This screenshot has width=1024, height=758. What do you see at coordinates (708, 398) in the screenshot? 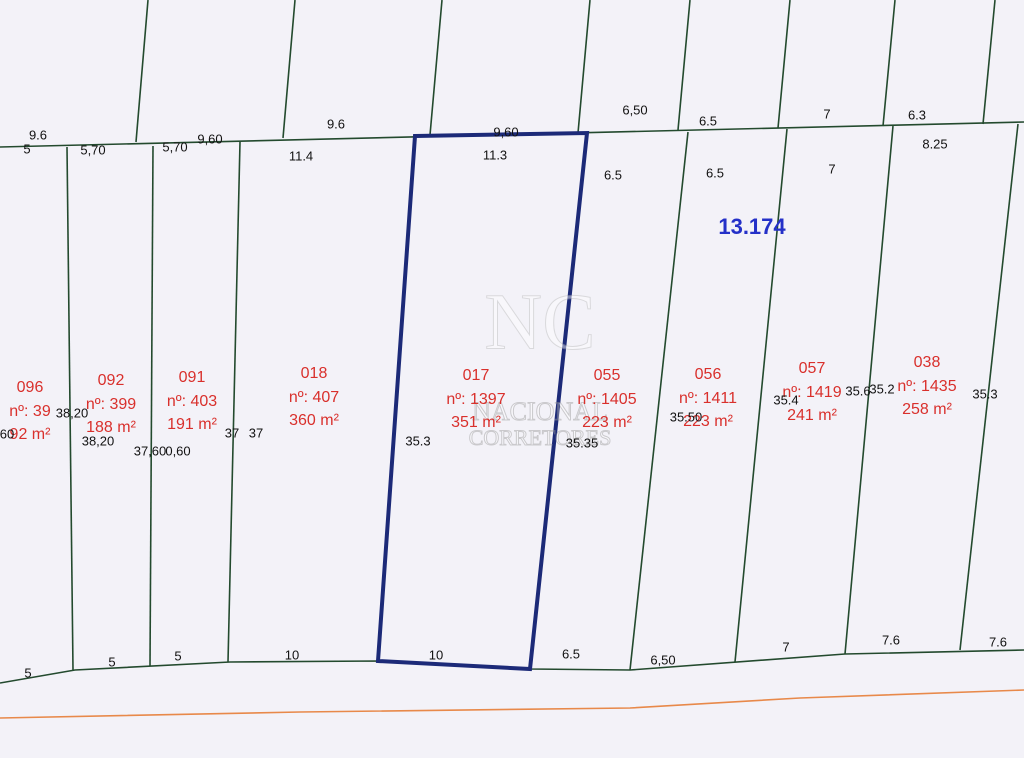
I see `lot-number: nº: 1411` at bounding box center [708, 398].